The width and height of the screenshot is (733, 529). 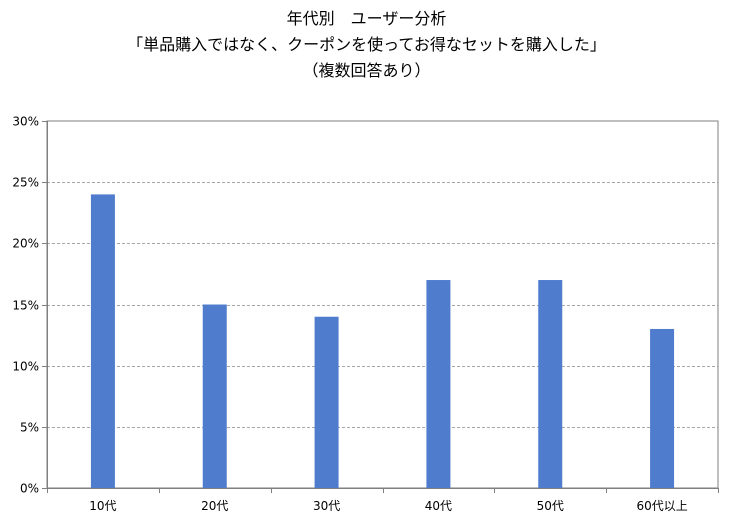 I want to click on x-tick-label: 10代, so click(x=102, y=506).